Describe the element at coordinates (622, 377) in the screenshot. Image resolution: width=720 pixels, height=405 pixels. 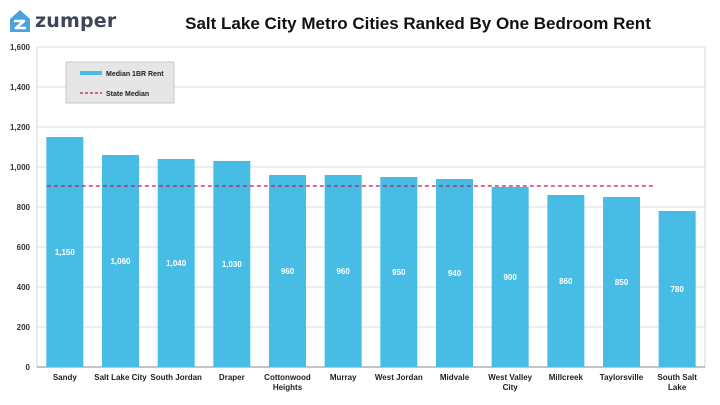
I see `x-tick-label: Taylorsville` at that location.